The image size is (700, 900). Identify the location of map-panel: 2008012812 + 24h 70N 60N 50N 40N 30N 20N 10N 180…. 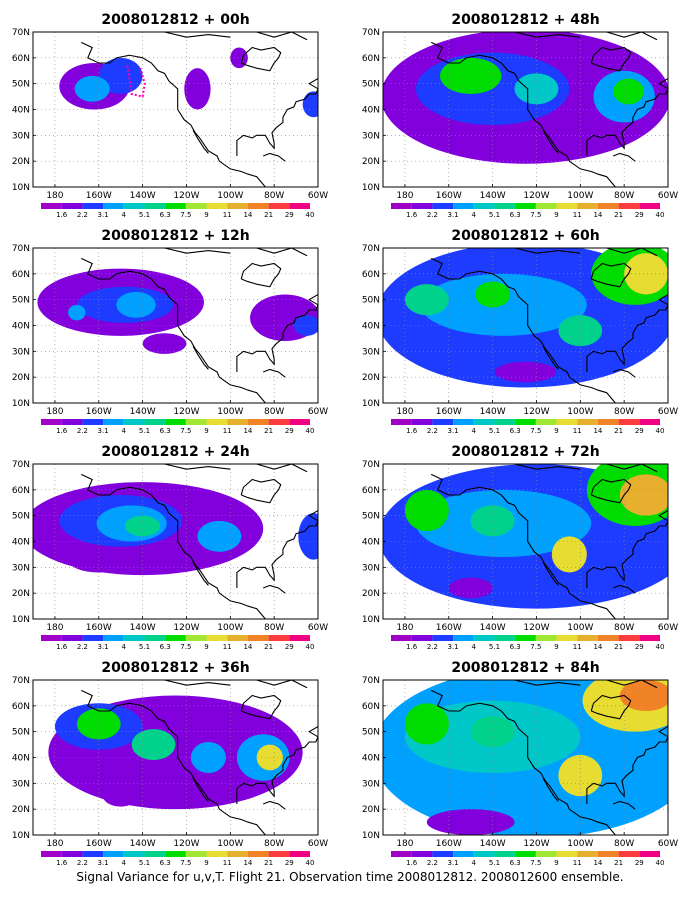
(170, 547).